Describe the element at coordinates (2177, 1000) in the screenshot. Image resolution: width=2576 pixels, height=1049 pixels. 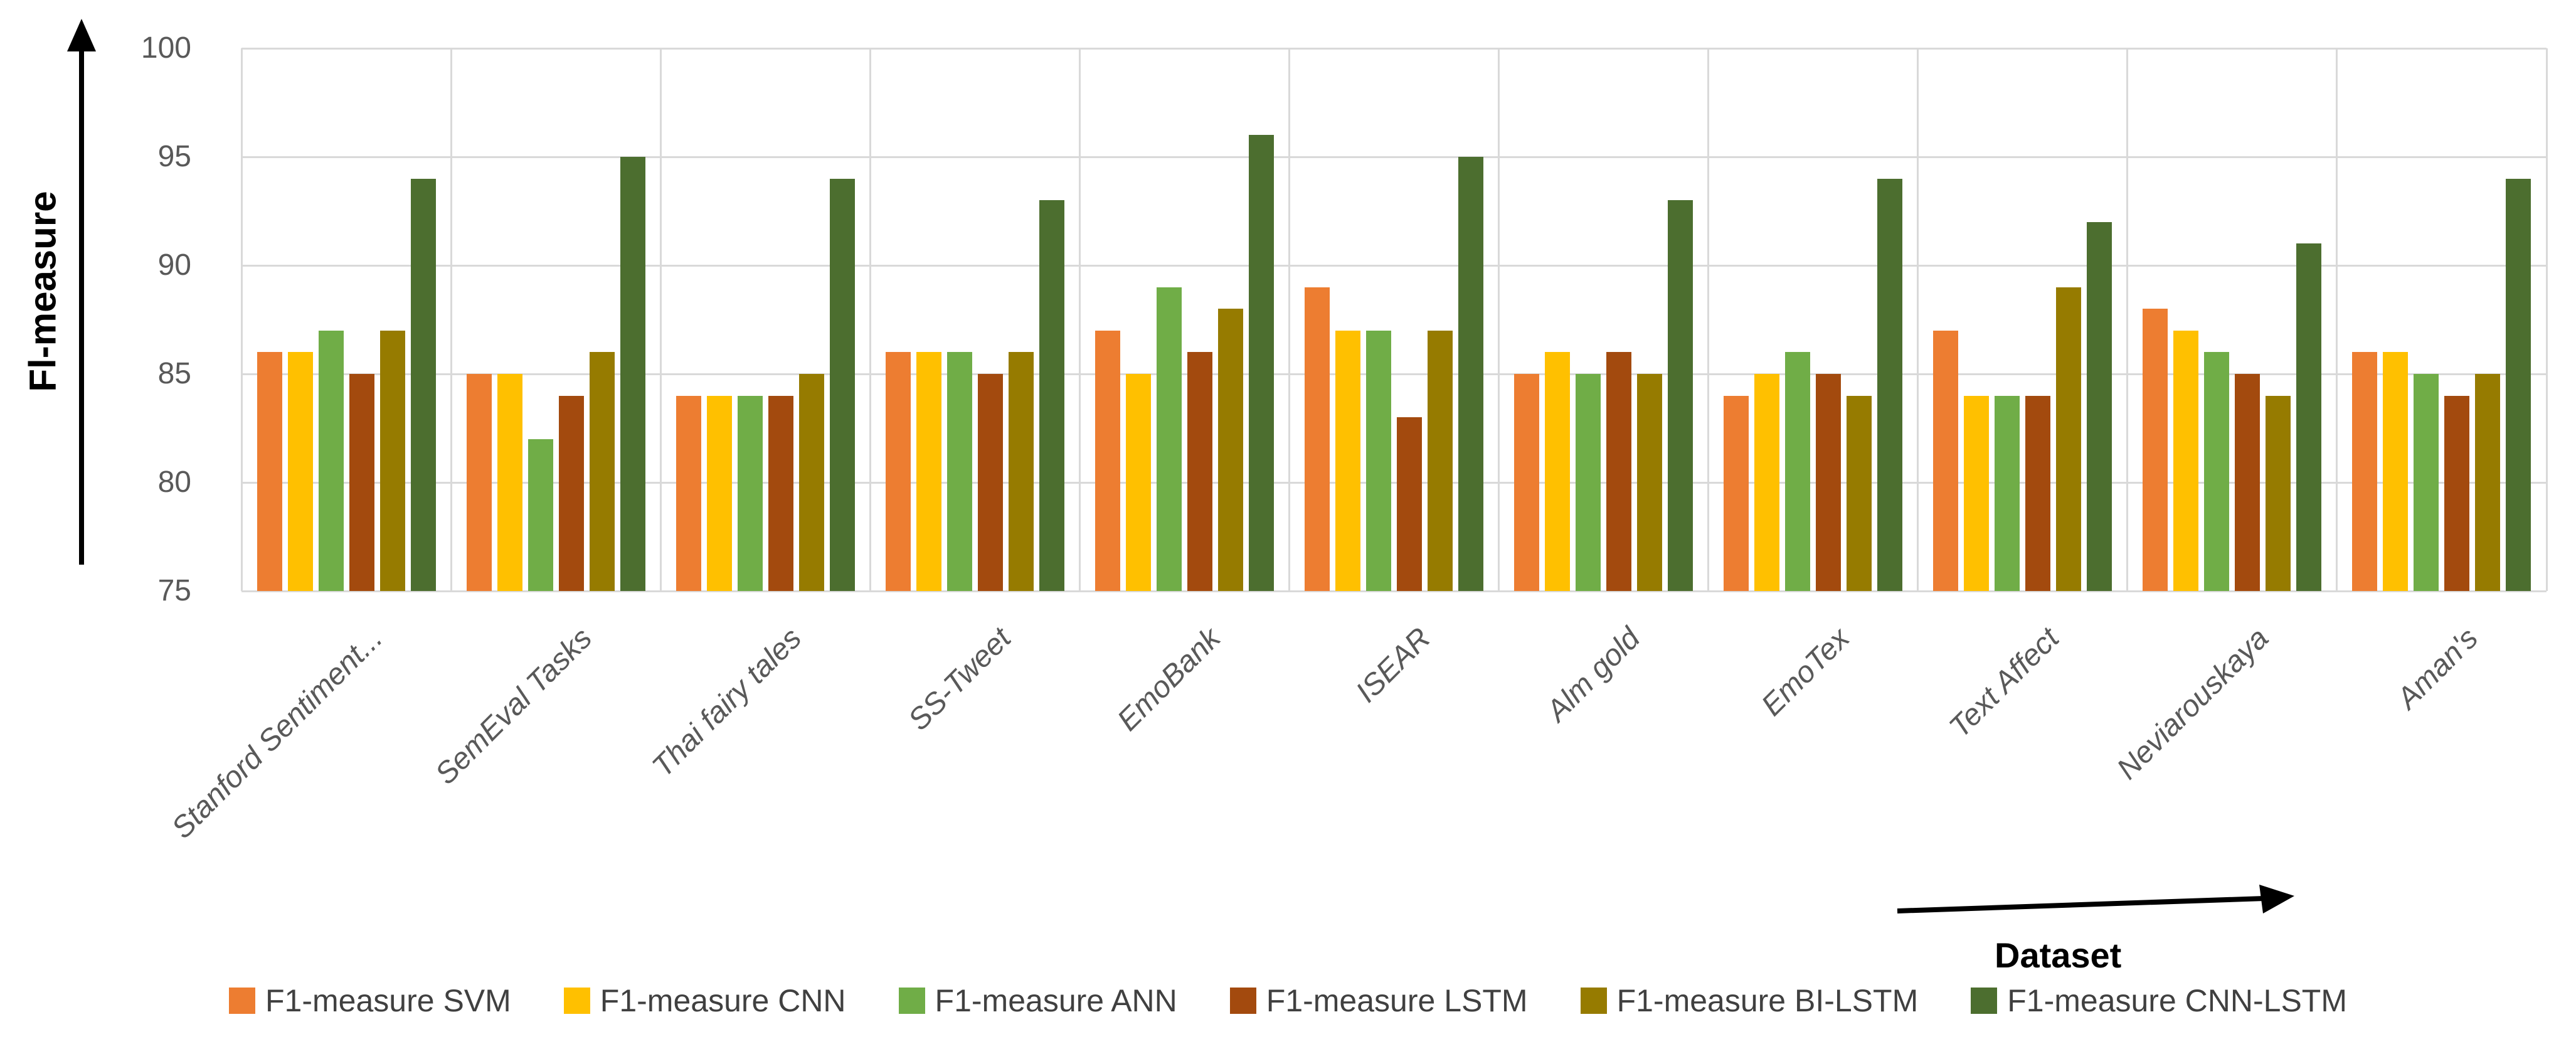
I see `legend-label: F1-measure CNN-LSTM` at that location.